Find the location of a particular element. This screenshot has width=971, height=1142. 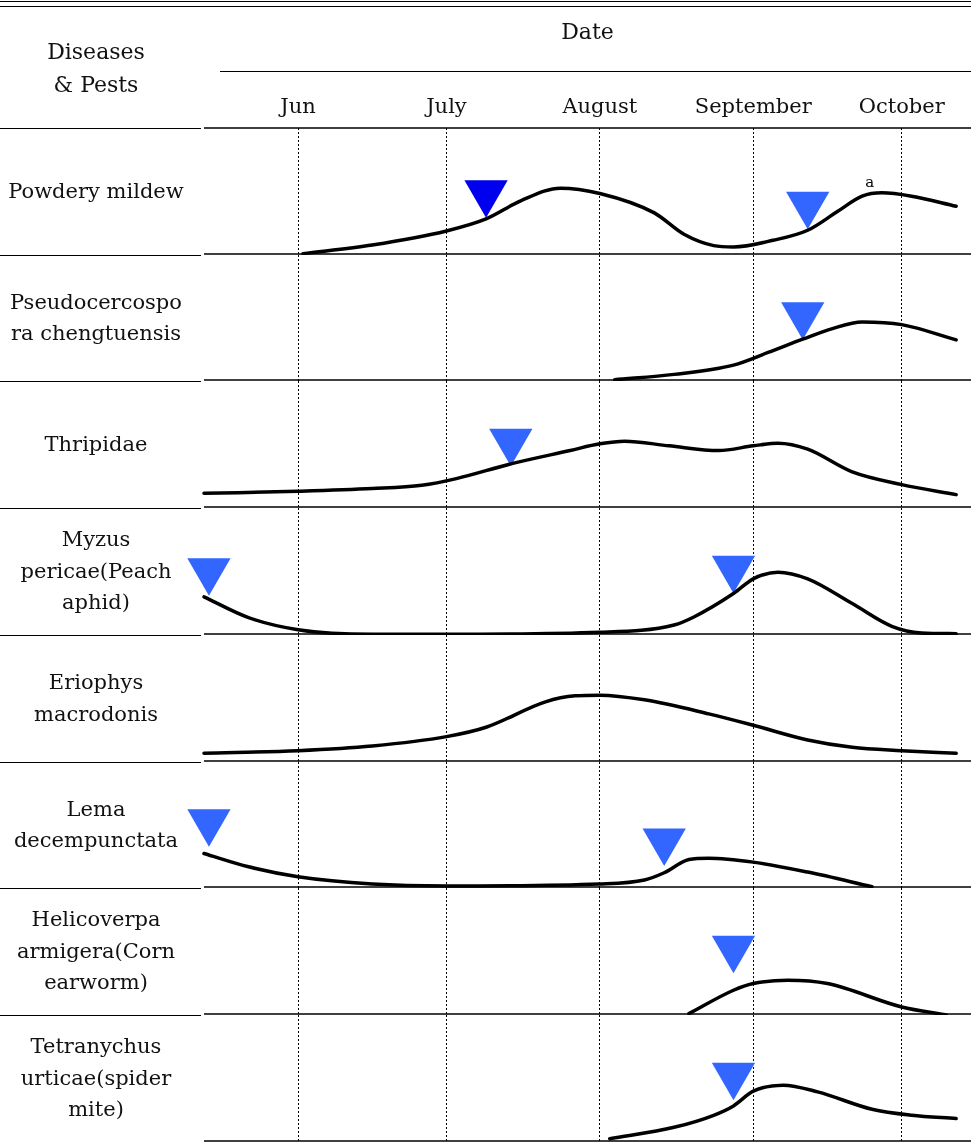

chart-title: Helicoverpa armigera(Corn earworm) is located at coordinates (96, 951).